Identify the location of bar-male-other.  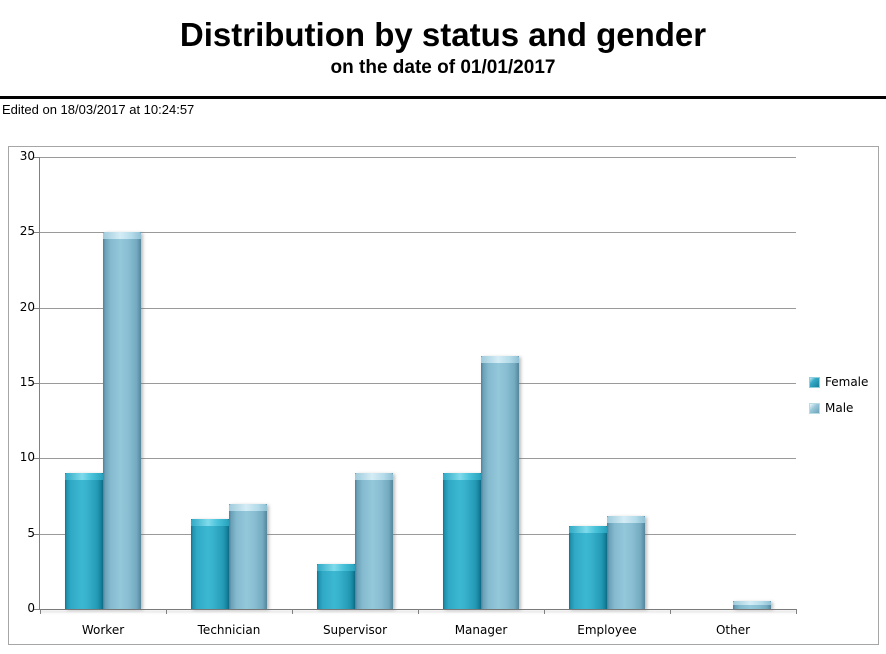
(752, 605).